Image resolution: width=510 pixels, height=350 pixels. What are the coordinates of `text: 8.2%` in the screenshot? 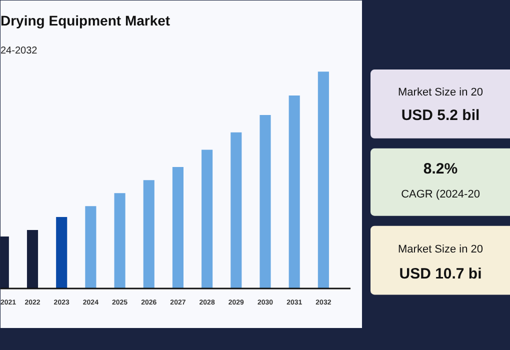 It's located at (440, 169).